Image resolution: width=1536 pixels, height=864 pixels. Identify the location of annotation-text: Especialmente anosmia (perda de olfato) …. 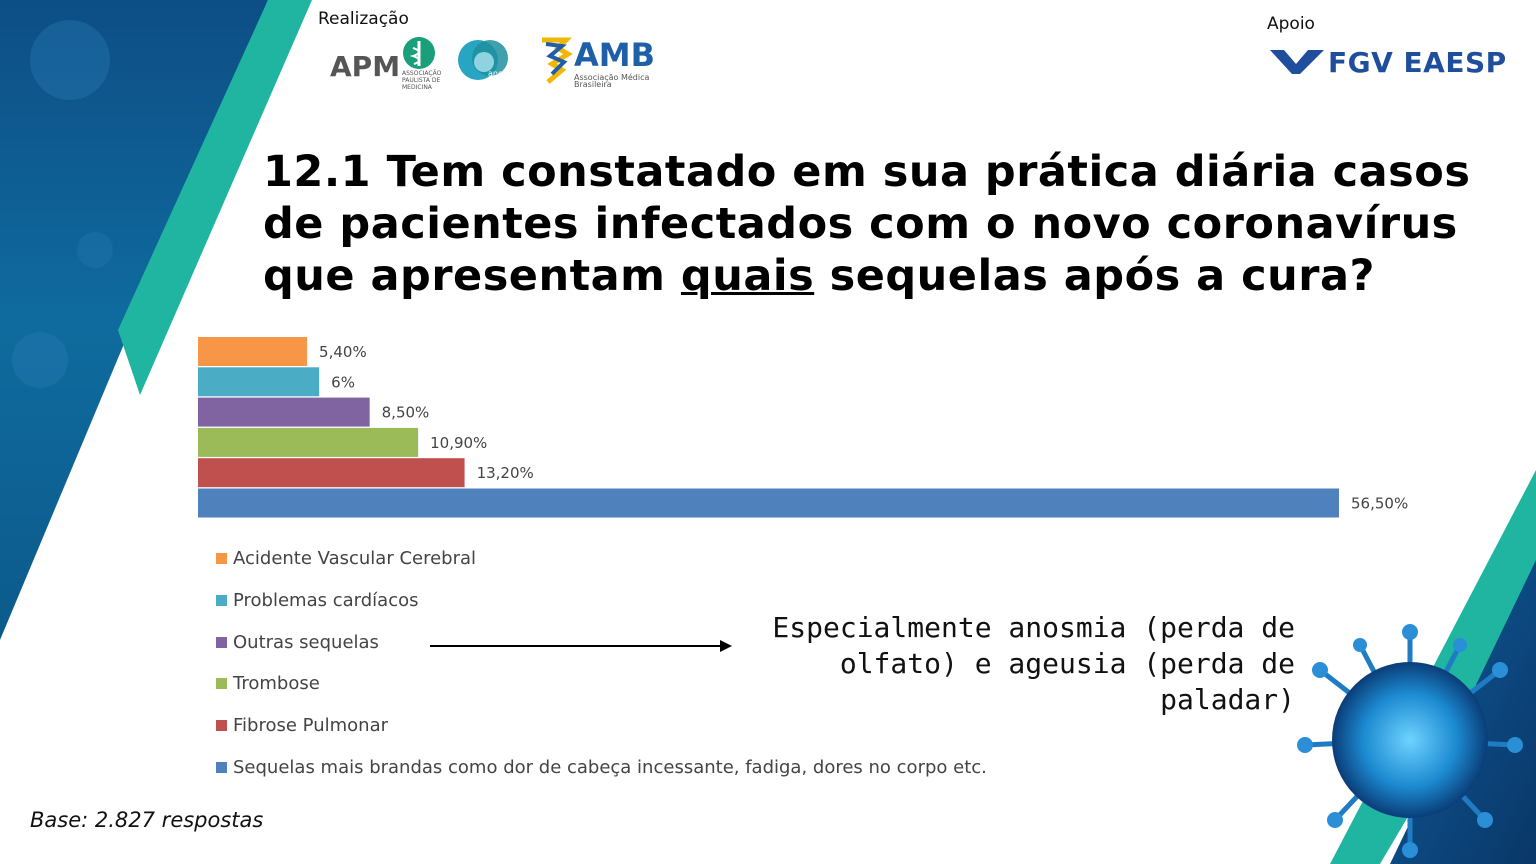
(1033, 663).